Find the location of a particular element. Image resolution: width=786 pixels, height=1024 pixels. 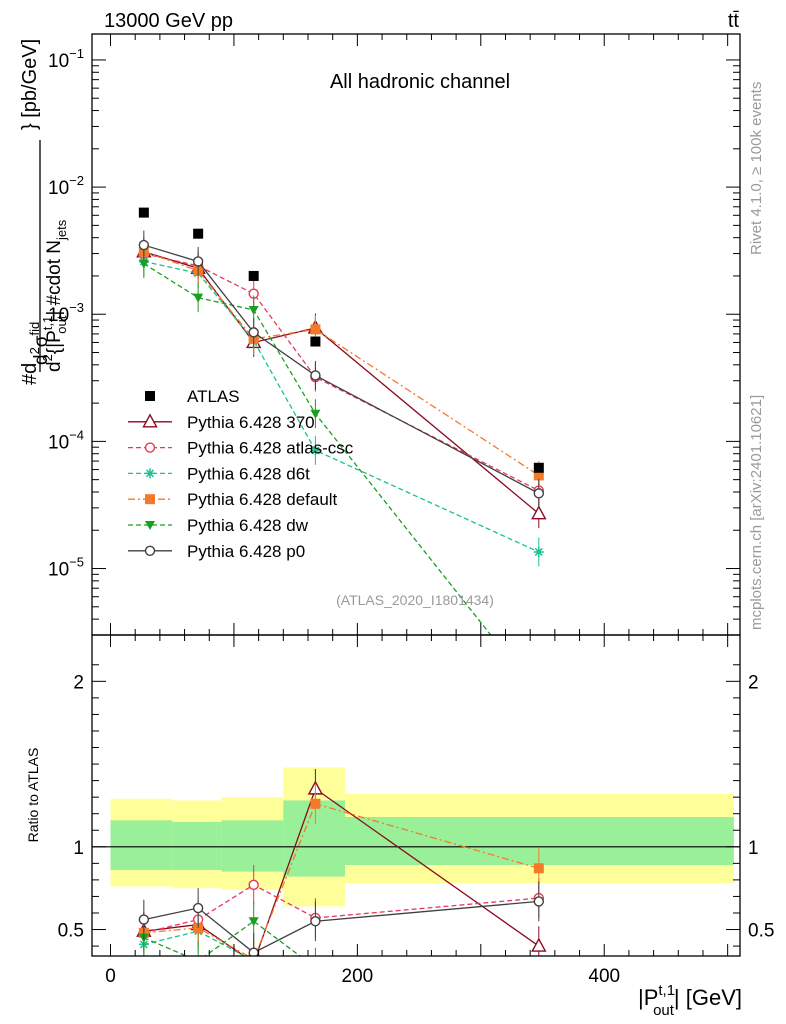

legend-item-pythia-6-428-dw: Pythia 6.428 dw is located at coordinates (218, 525).